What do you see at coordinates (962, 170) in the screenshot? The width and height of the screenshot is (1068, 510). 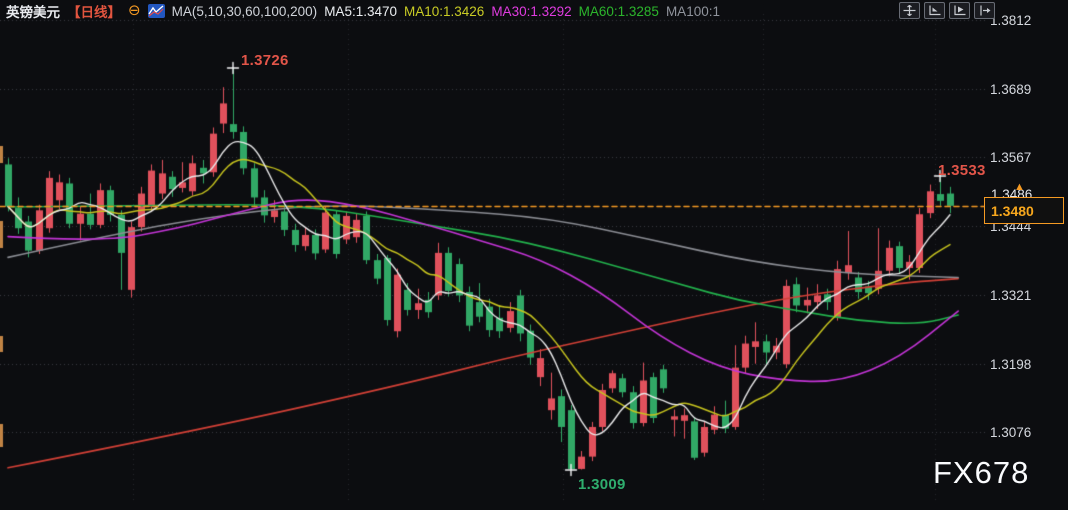 I see `annotation-recent-high-price: 1.3533` at bounding box center [962, 170].